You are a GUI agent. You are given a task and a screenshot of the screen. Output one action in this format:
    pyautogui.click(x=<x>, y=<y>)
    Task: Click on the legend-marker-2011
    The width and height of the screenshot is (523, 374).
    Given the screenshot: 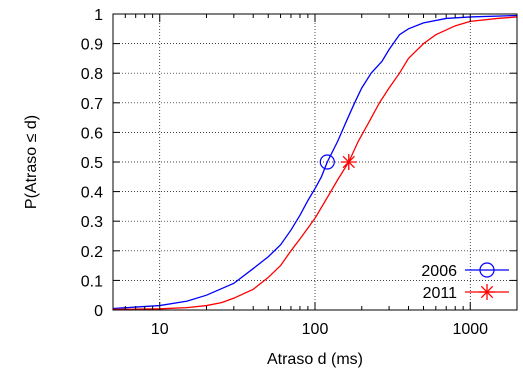 What is the action you would take?
    pyautogui.click(x=487, y=292)
    